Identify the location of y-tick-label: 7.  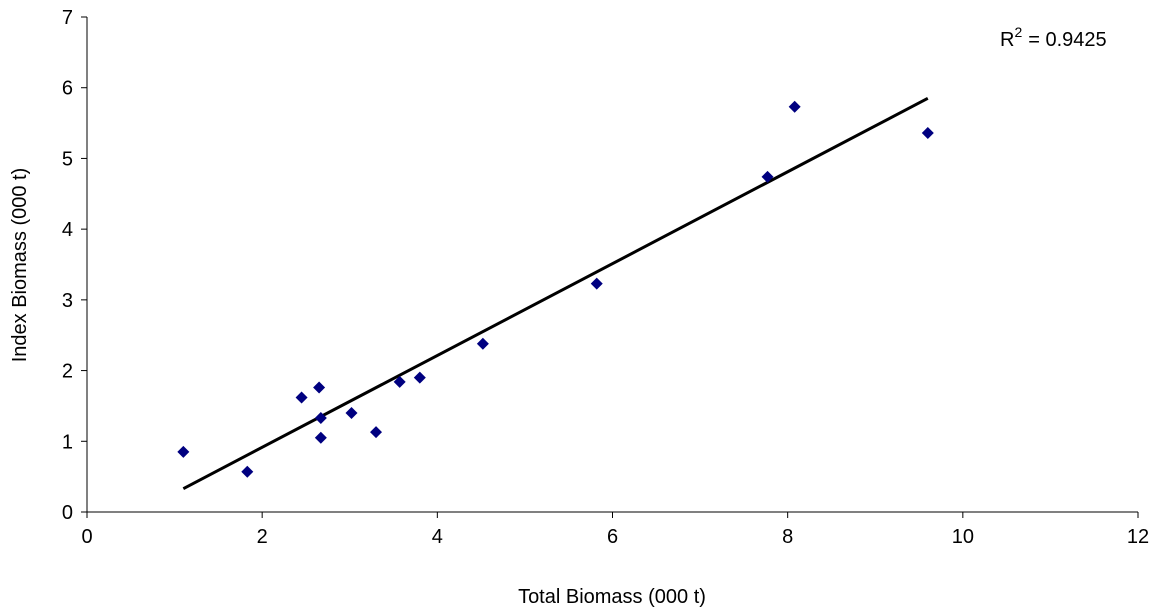
(67, 18).